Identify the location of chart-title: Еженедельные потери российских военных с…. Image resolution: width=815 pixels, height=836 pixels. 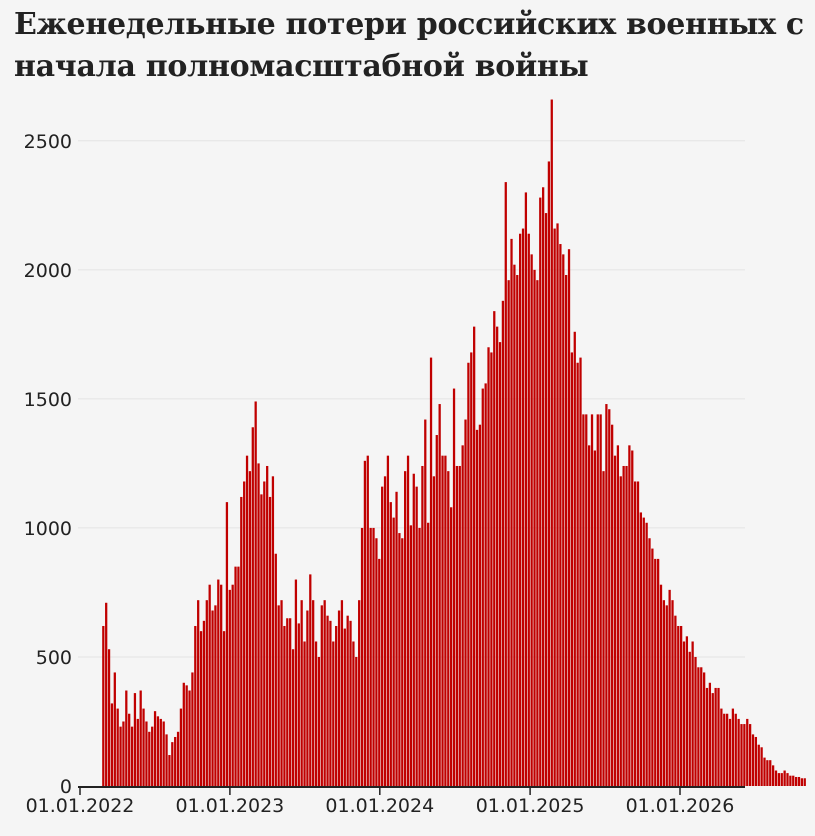
(409, 45).